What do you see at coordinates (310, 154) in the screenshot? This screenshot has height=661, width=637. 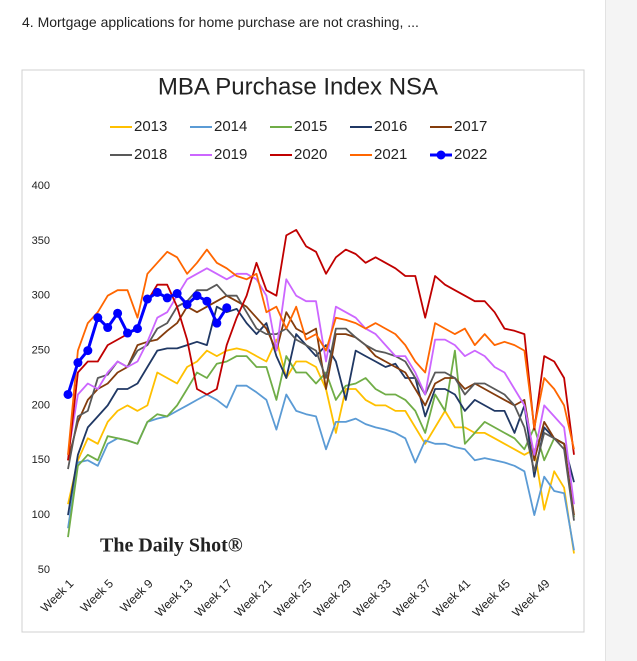 I see `legend-label: 2020` at bounding box center [310, 154].